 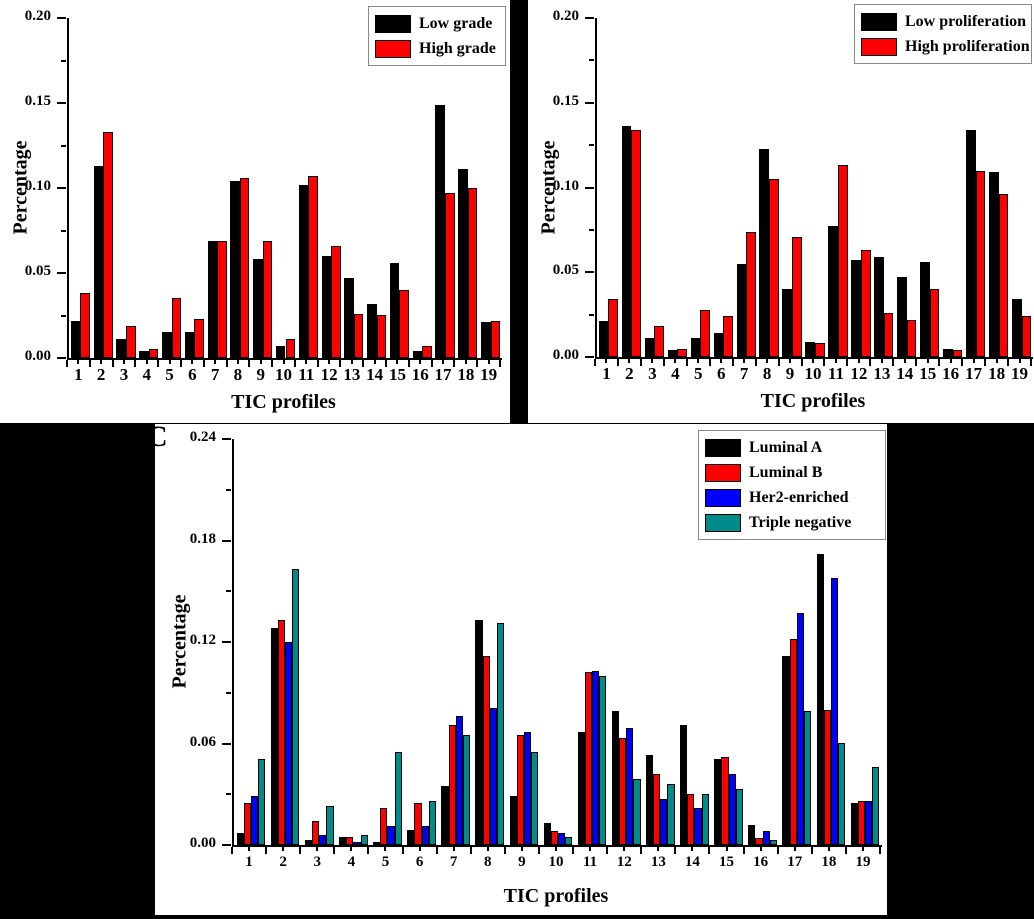 What do you see at coordinates (966, 21) in the screenshot?
I see `legend-label: Low proliferation` at bounding box center [966, 21].